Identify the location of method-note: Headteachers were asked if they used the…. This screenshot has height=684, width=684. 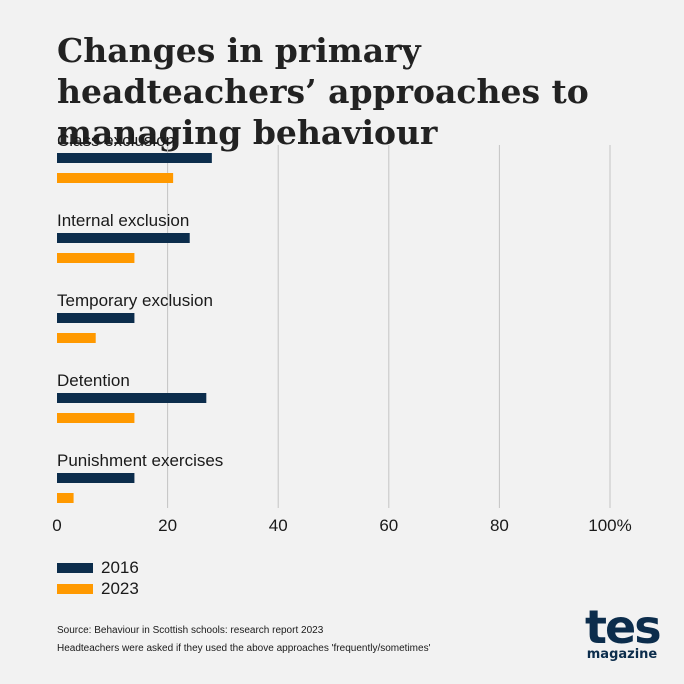
(244, 648).